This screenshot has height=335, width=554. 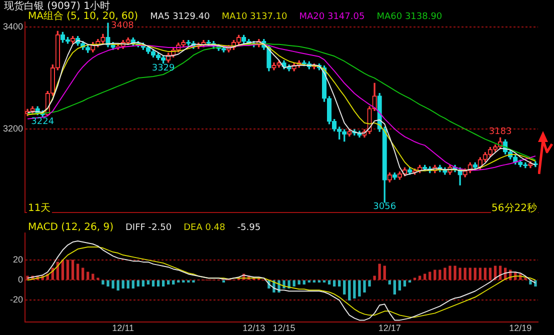 What do you see at coordinates (164, 69) in the screenshot?
I see `annotation: 3329` at bounding box center [164, 69].